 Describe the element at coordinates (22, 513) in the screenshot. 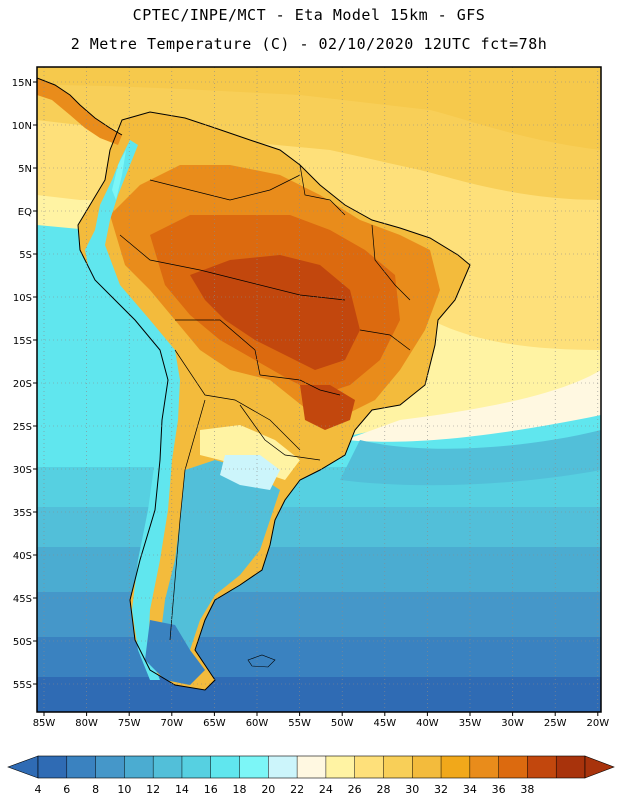

I see `lat-label: 35S` at that location.